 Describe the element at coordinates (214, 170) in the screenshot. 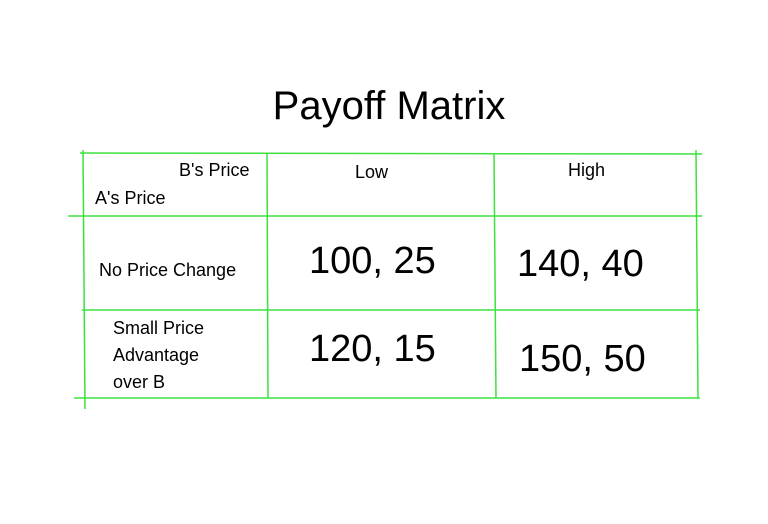

I see `col-axis-label: B's Price` at that location.